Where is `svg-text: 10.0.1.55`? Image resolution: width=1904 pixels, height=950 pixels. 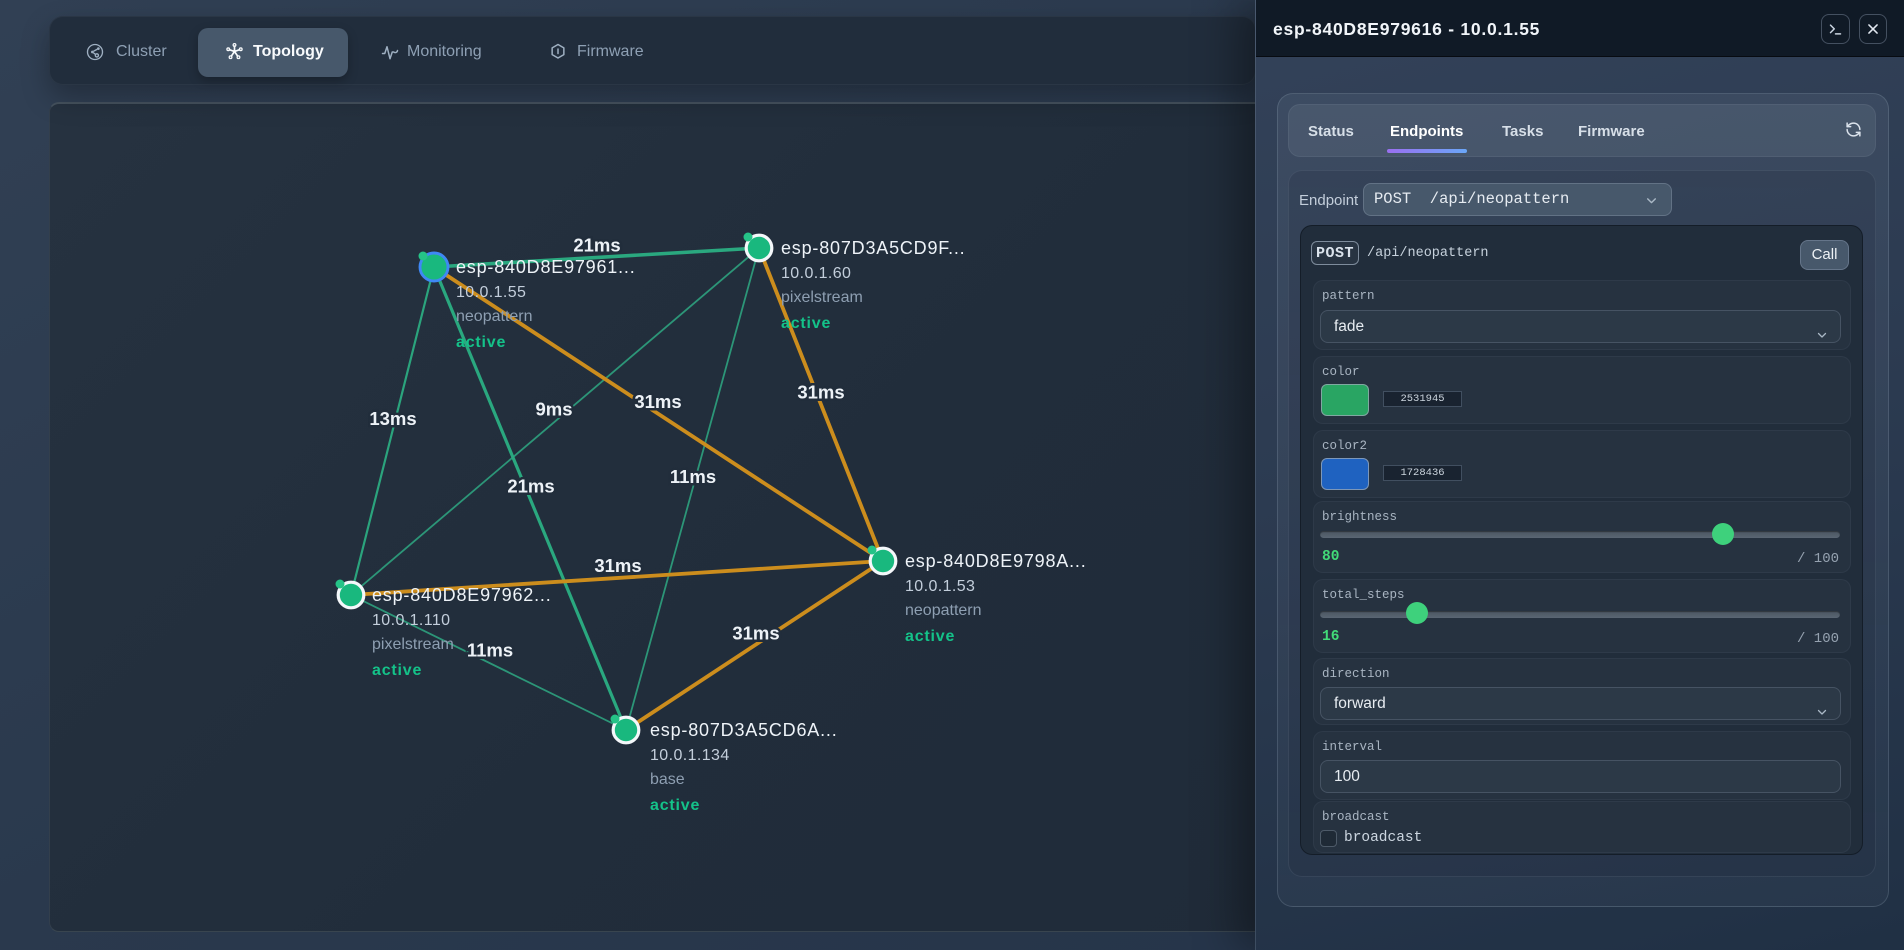
svg-text: 10.0.1.55 is located at coordinates (491, 292).